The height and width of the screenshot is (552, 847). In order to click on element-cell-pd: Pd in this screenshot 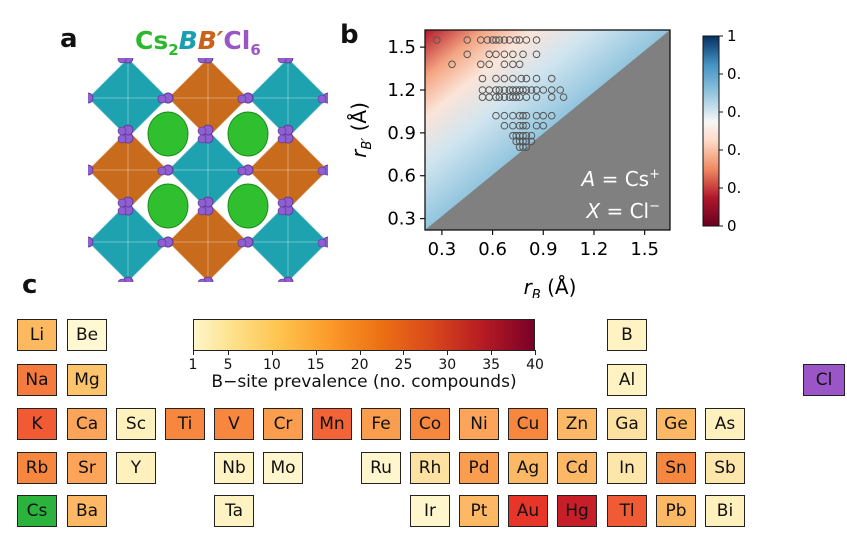, I will do `click(479, 468)`.